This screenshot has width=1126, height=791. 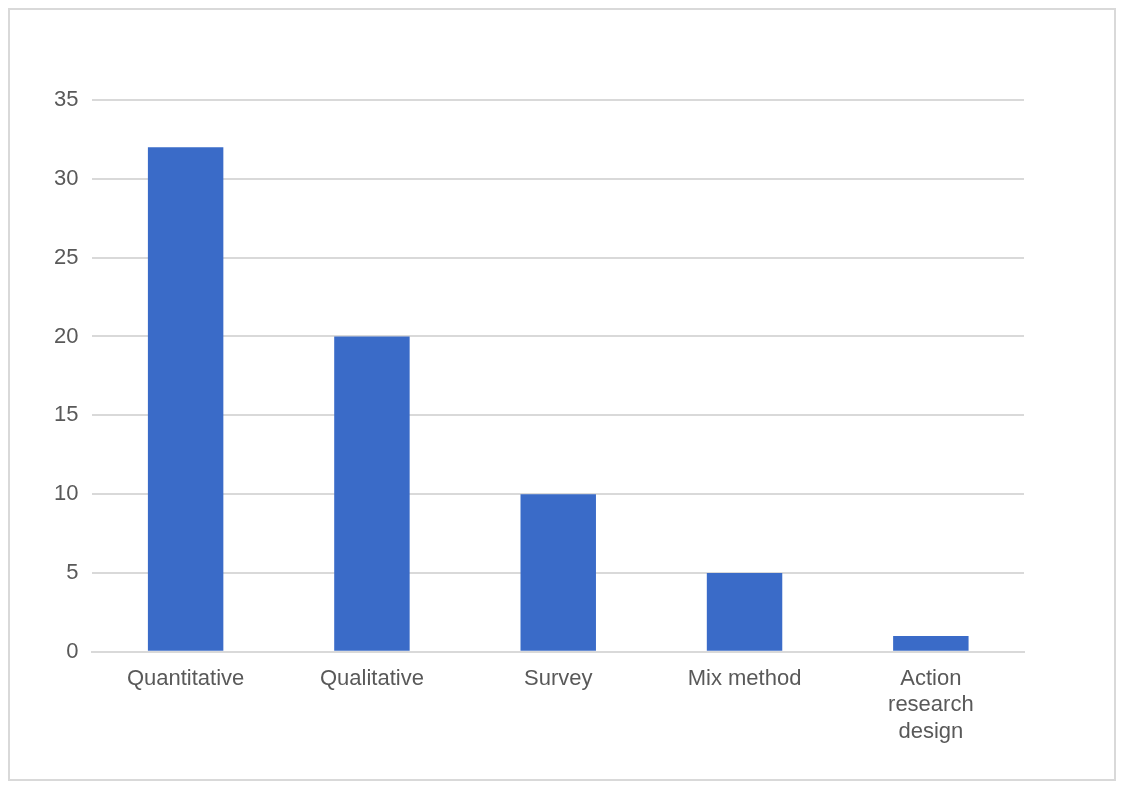 What do you see at coordinates (72, 650) in the screenshot?
I see `y-tick-label: 0` at bounding box center [72, 650].